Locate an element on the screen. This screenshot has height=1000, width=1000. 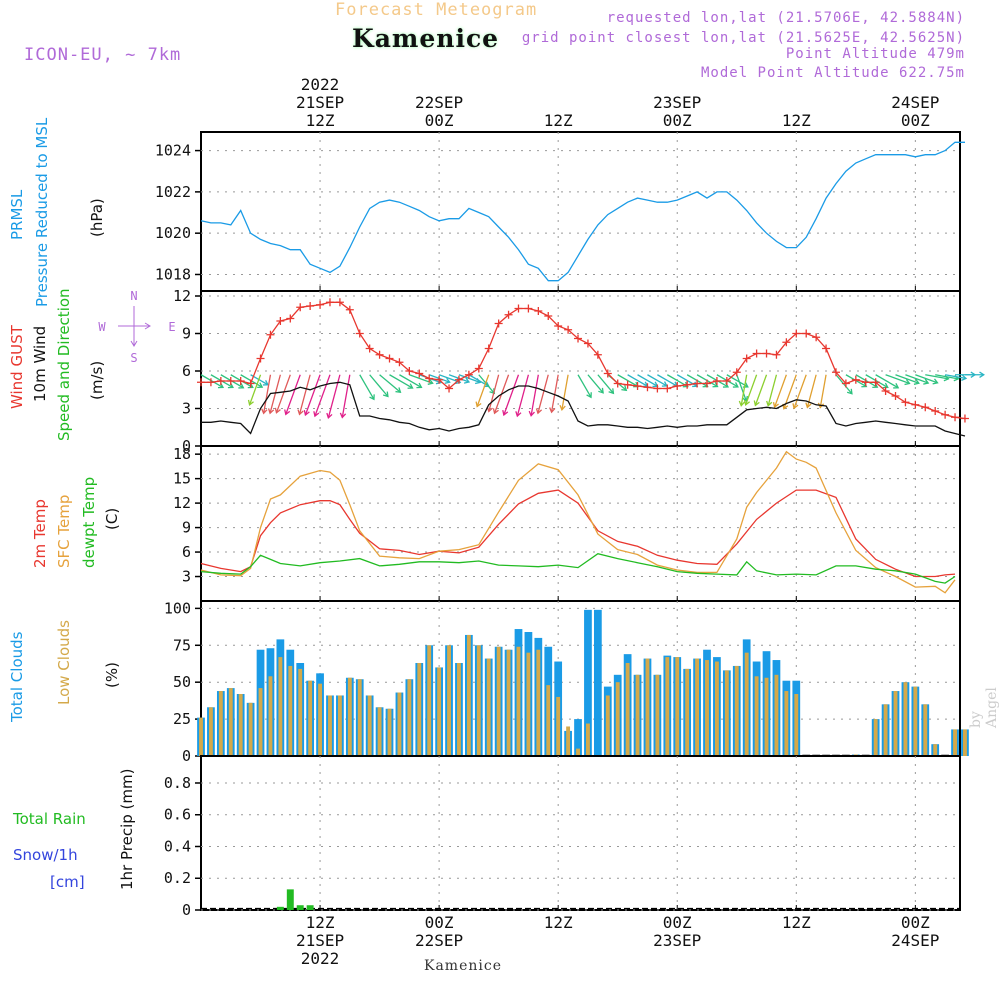
precipitation-ytick-label: 0.2 is located at coordinates (177, 878).